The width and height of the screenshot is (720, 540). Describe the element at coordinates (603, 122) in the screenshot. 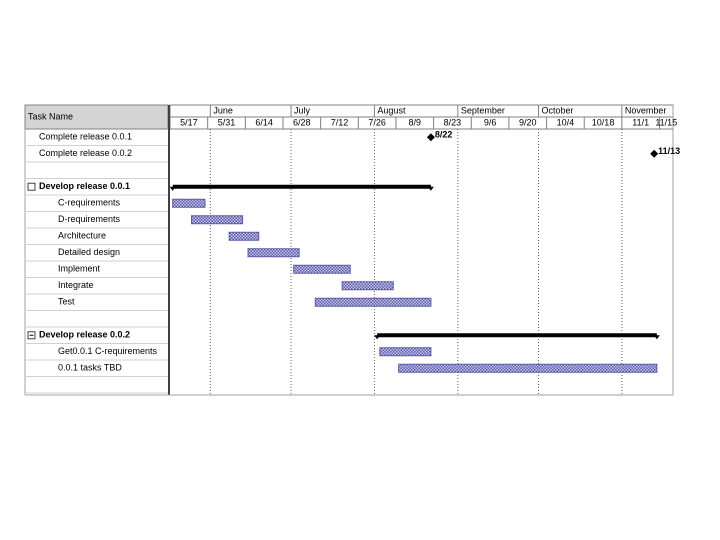

I see `x-tick-label: 10/18` at that location.